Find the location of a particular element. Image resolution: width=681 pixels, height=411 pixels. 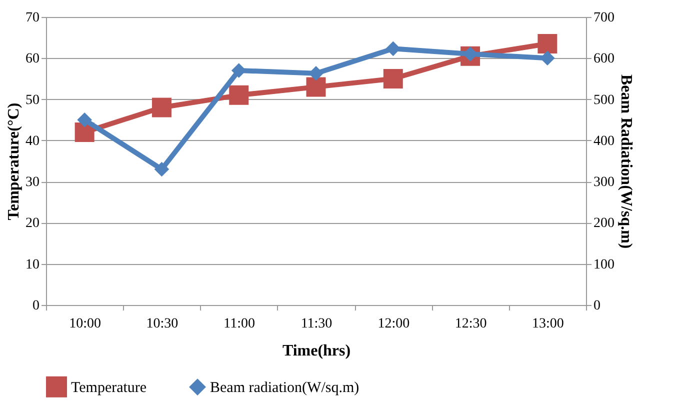

legend-label: Beam radiation(W/sq.m) is located at coordinates (285, 388).